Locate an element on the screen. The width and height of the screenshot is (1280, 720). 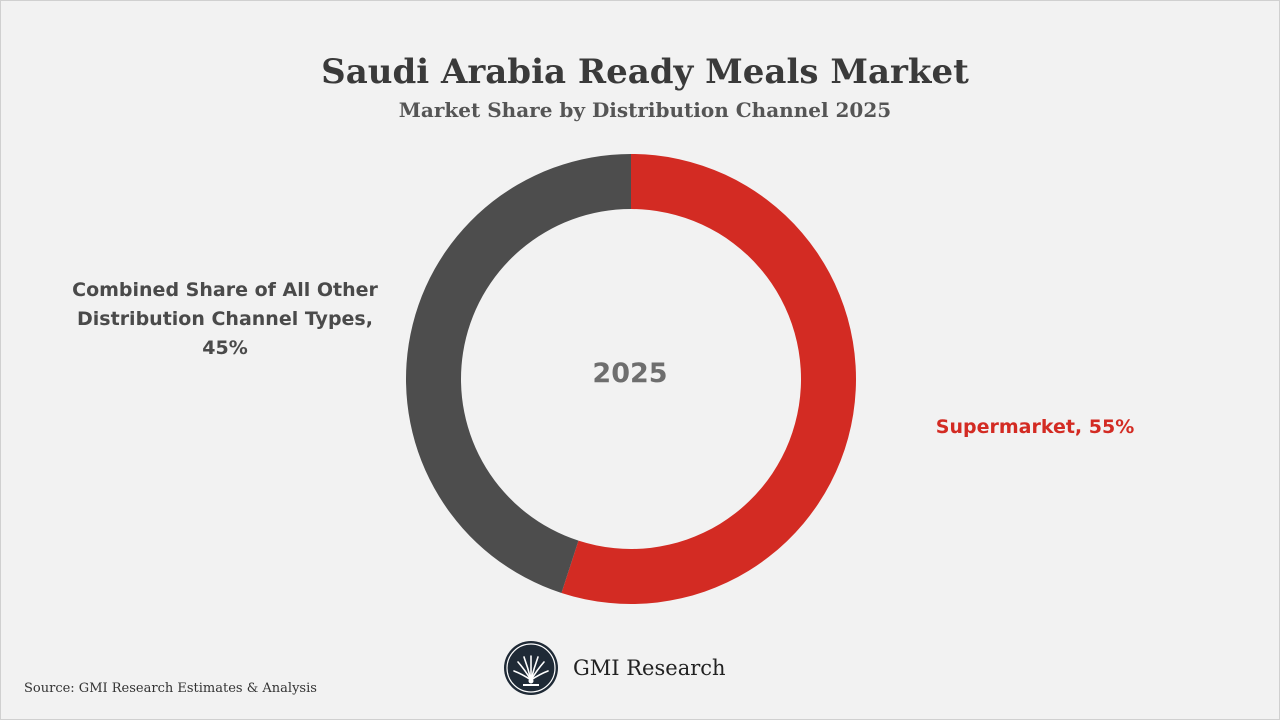
slice-label-supermarket: Supermarket, 55% is located at coordinates (1035, 427).